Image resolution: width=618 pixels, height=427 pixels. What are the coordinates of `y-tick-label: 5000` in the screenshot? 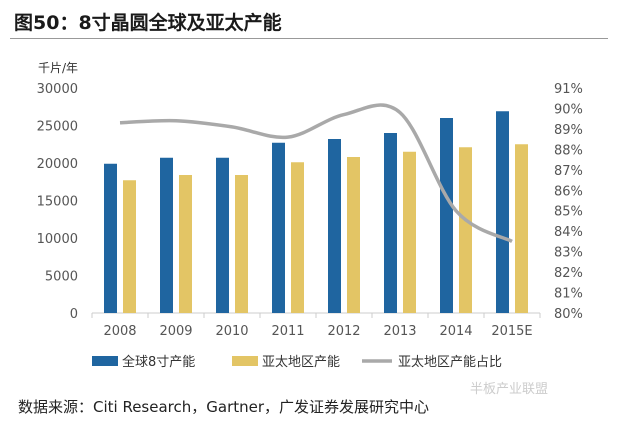 It's located at (61, 277).